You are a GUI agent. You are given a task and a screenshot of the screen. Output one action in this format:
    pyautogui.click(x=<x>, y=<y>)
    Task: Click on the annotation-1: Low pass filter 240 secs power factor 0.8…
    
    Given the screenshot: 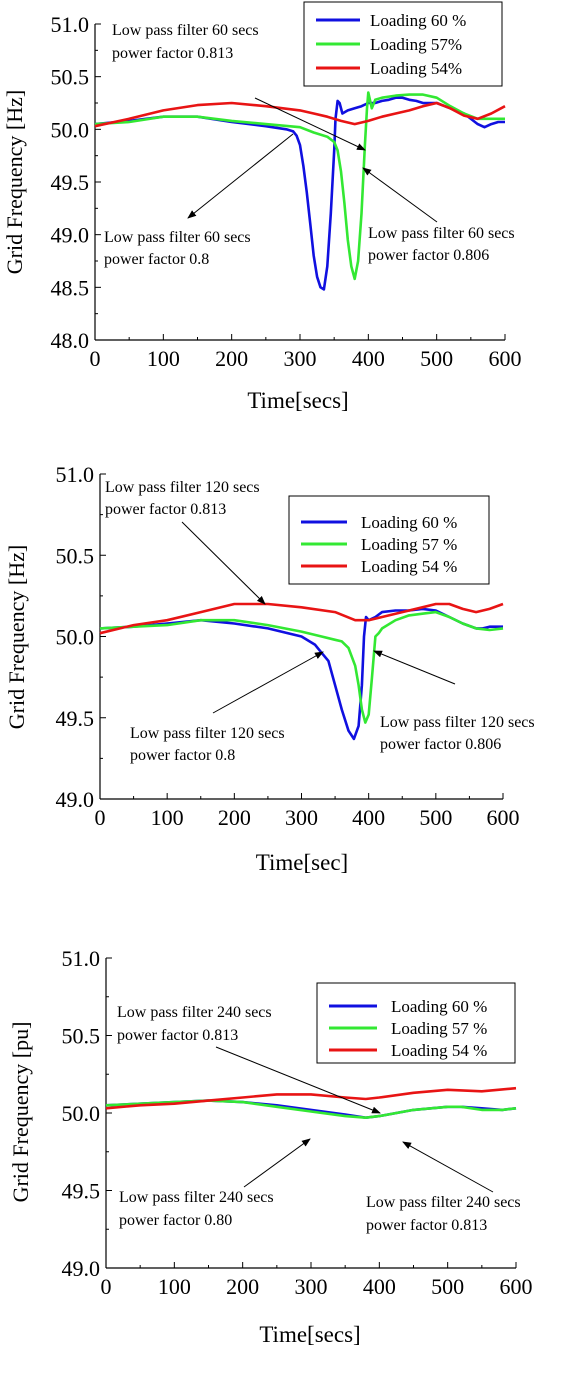 What is the action you would take?
    pyautogui.click(x=249, y=1059)
    